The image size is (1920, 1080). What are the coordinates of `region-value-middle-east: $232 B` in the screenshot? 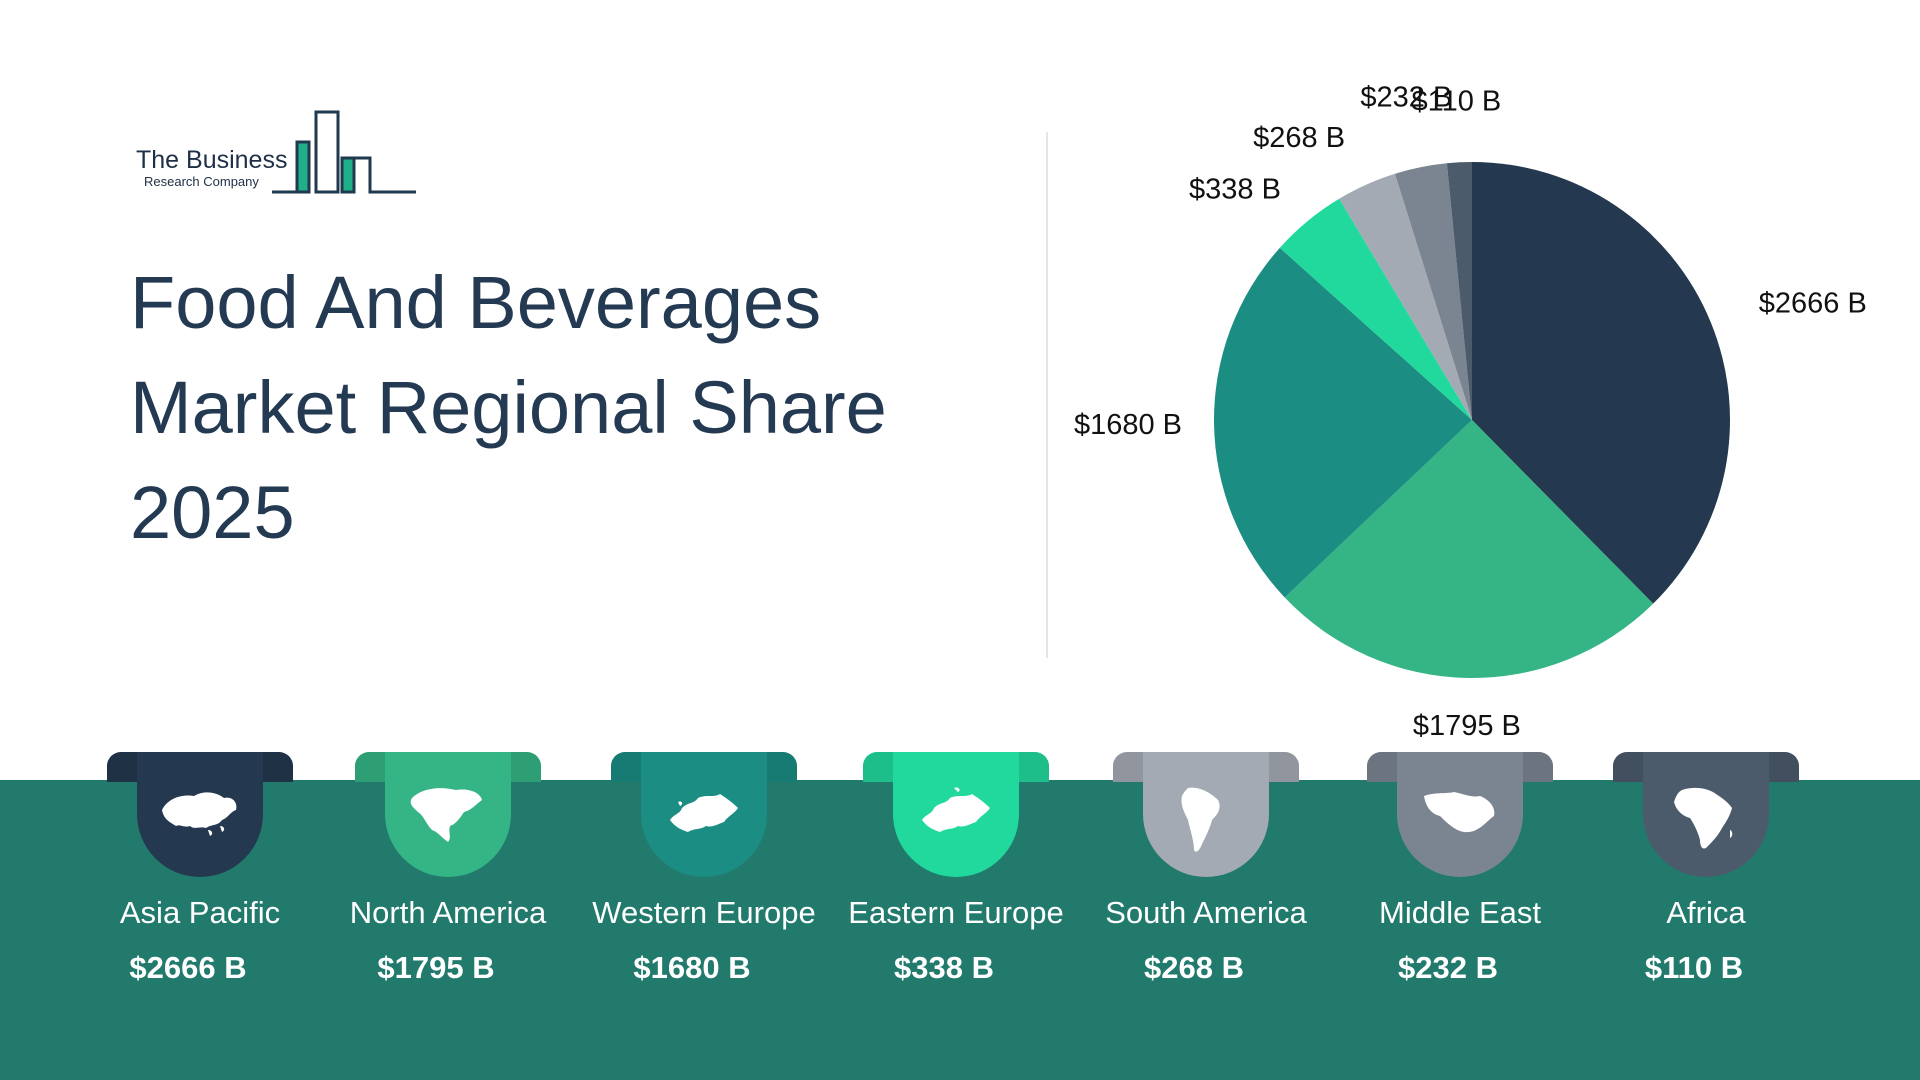 It's located at (1448, 967).